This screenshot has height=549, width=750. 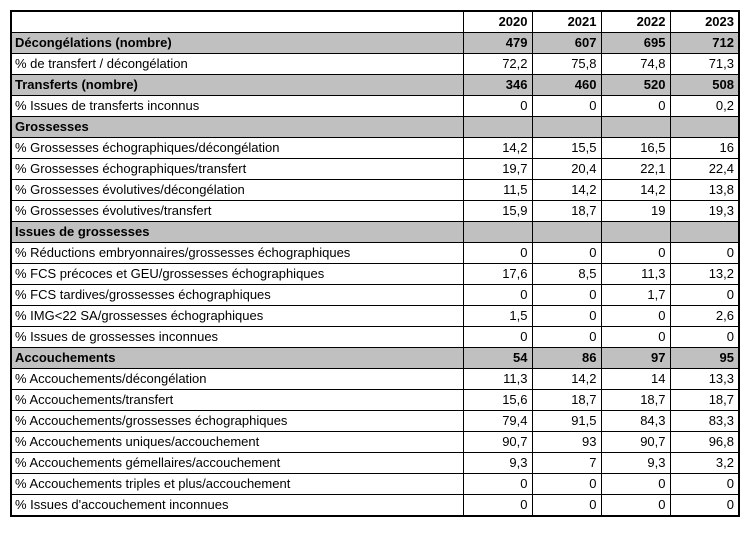 I want to click on data-row: % Issues d'accouchement inconnues 0 0 0 0, so click(x=375, y=505).